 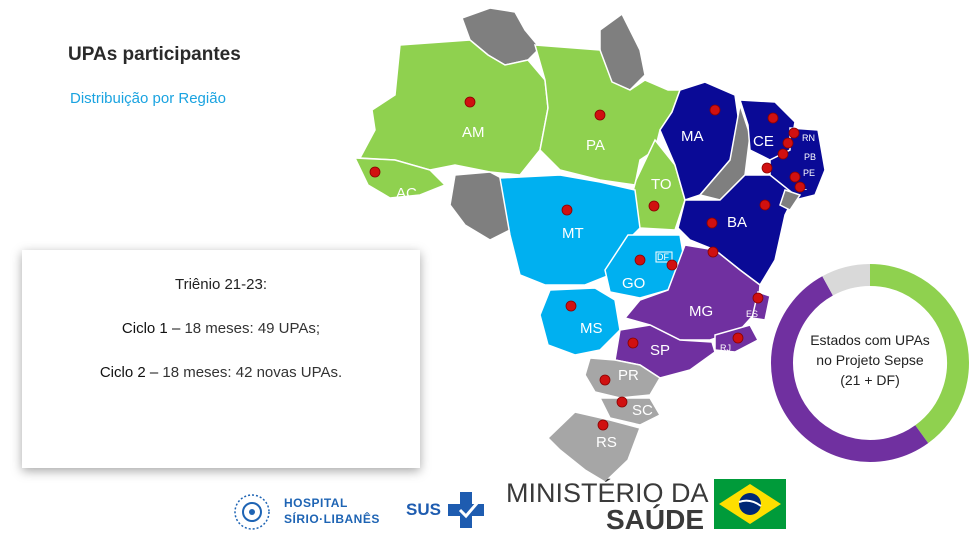 I want to click on donut-label-line3: (21 + DF), so click(x=870, y=380).